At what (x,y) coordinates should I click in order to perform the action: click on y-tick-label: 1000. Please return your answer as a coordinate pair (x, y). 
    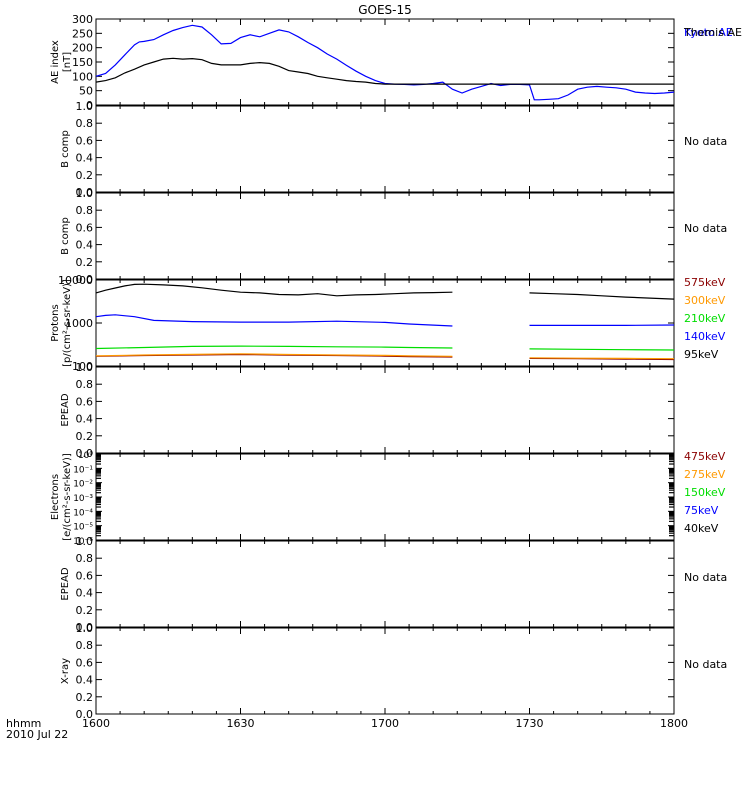
    Looking at the image, I should click on (79, 323).